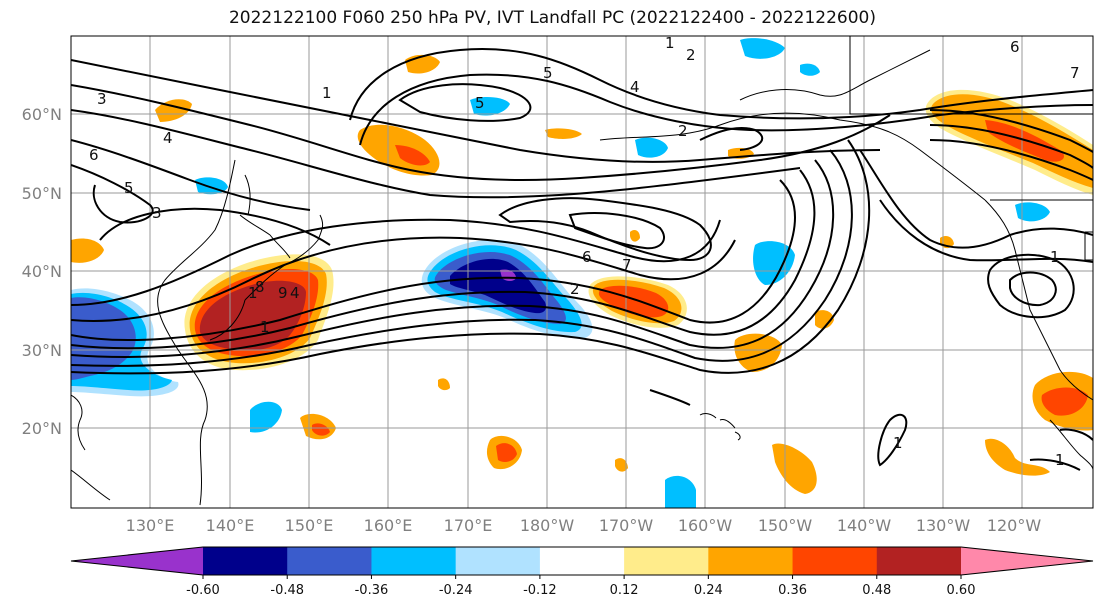 This screenshot has width=1105, height=601. What do you see at coordinates (150, 525) in the screenshot?
I see `lon-label: 130°E` at bounding box center [150, 525].